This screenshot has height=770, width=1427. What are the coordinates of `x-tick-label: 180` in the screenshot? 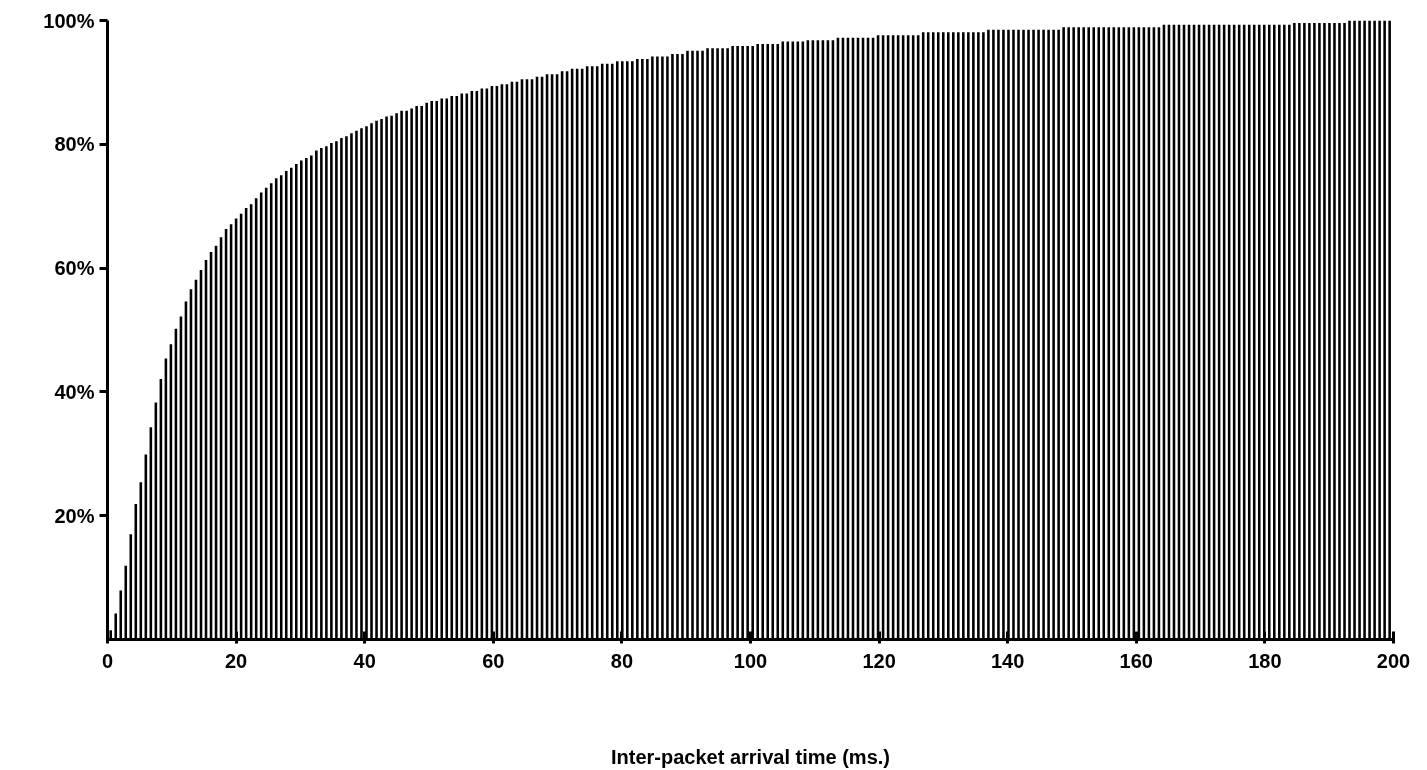 It's located at (1265, 660).